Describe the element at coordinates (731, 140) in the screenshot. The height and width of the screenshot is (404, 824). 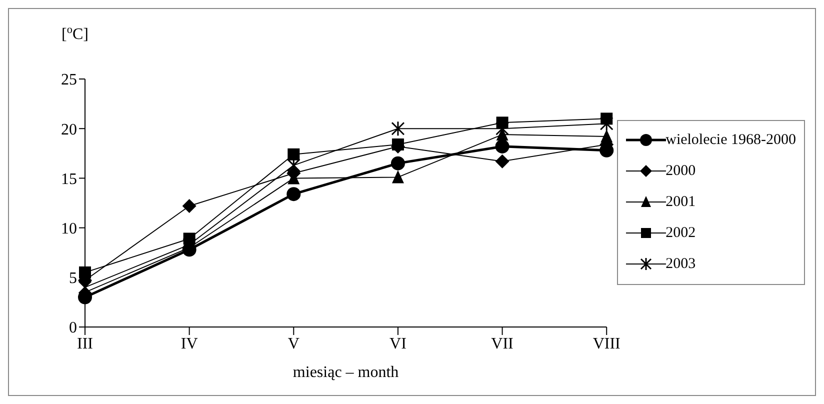
I see `legend-label: wielolecie 1968-2000` at that location.